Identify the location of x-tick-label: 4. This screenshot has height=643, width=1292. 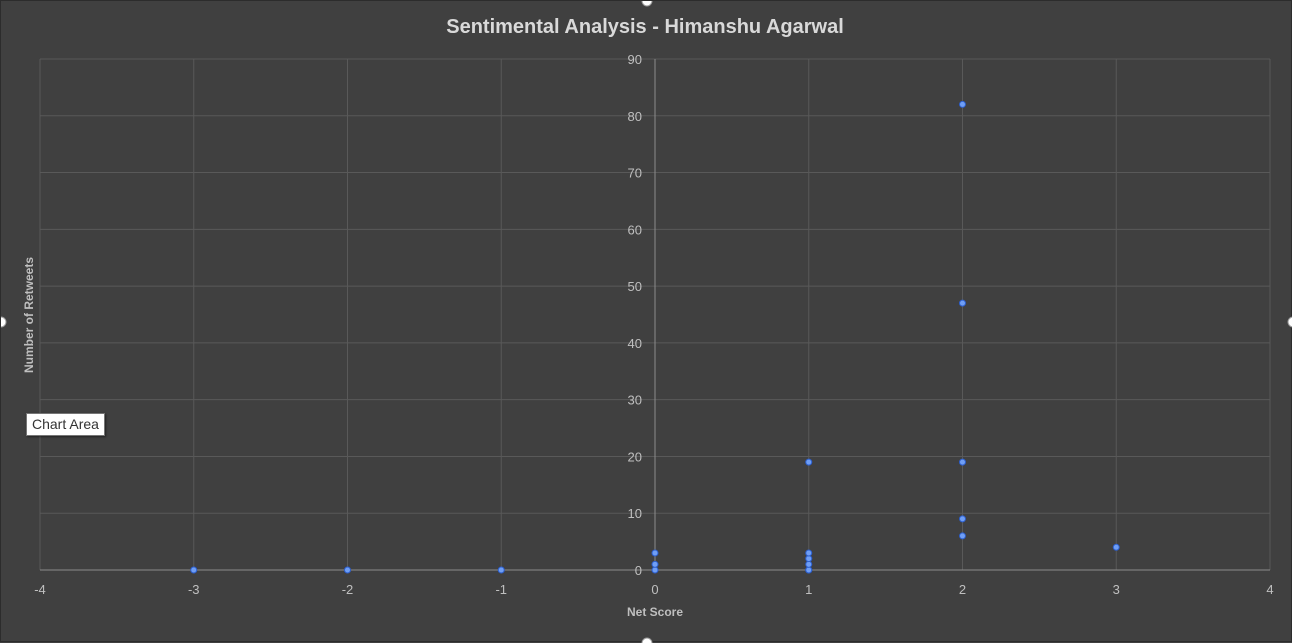
(1269, 589).